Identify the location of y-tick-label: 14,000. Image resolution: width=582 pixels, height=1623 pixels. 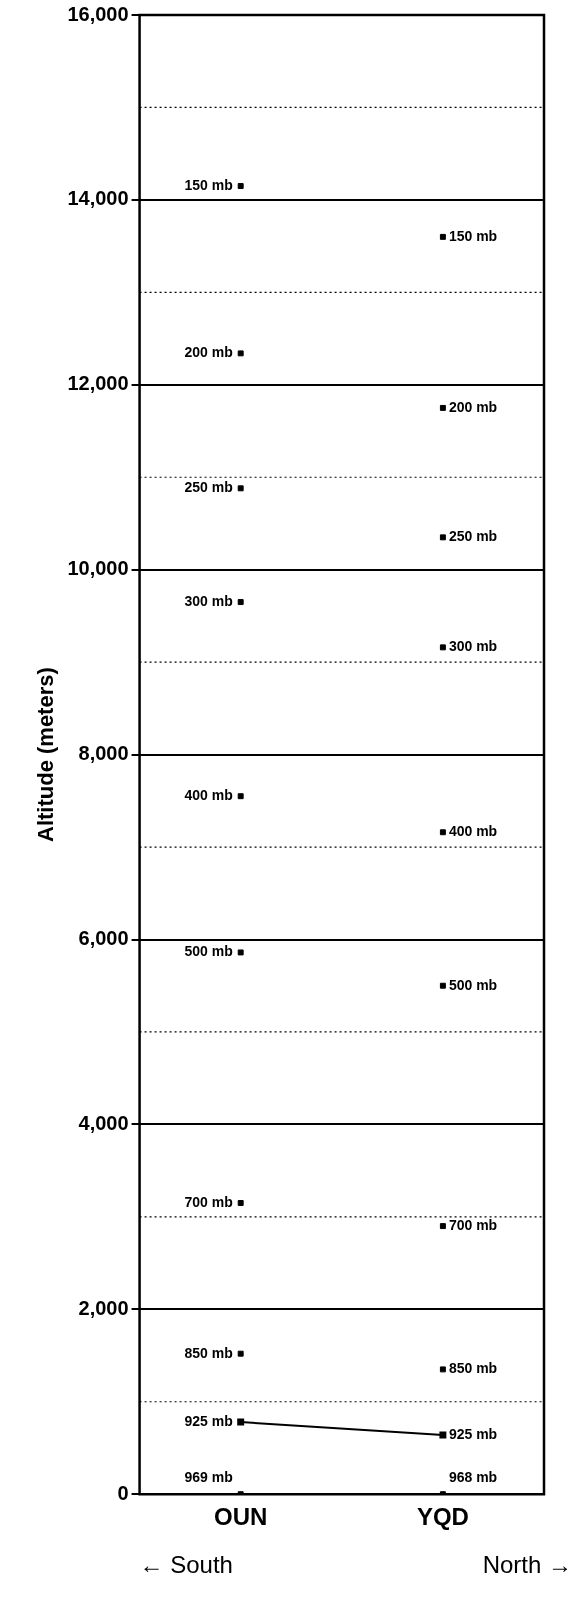
(98, 198).